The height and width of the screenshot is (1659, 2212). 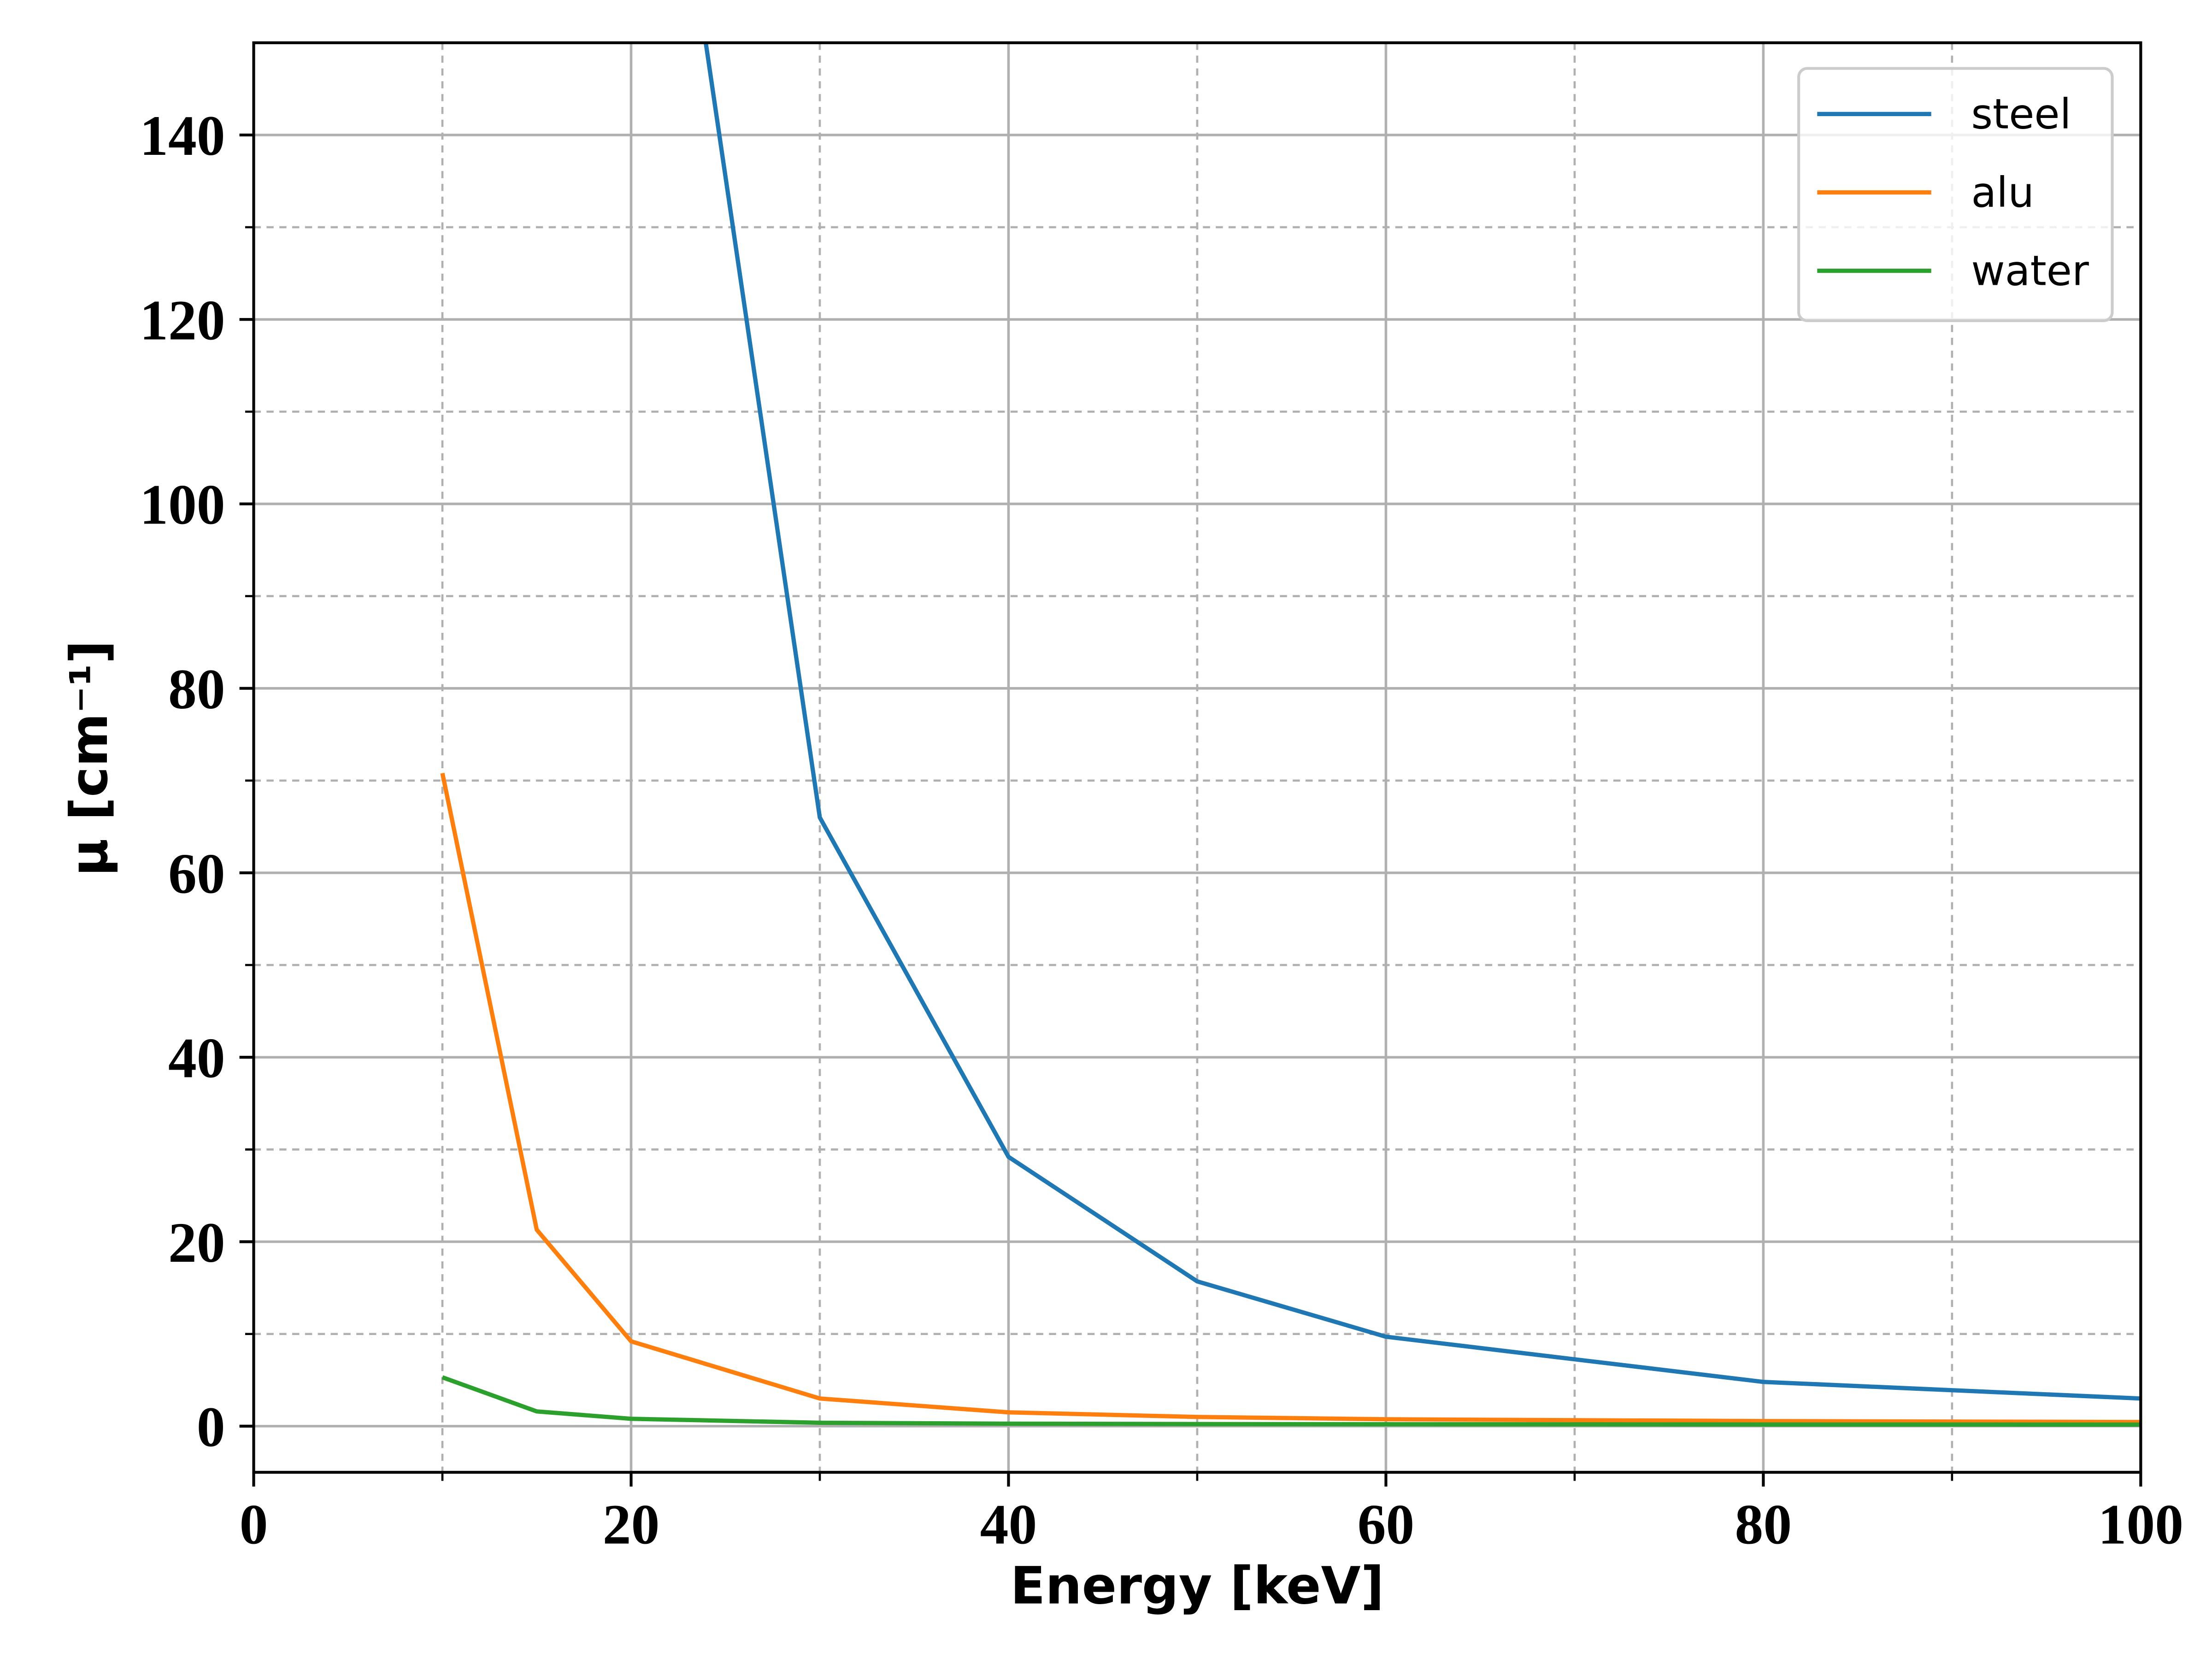 I want to click on y-tick-label: 40, so click(x=196, y=1058).